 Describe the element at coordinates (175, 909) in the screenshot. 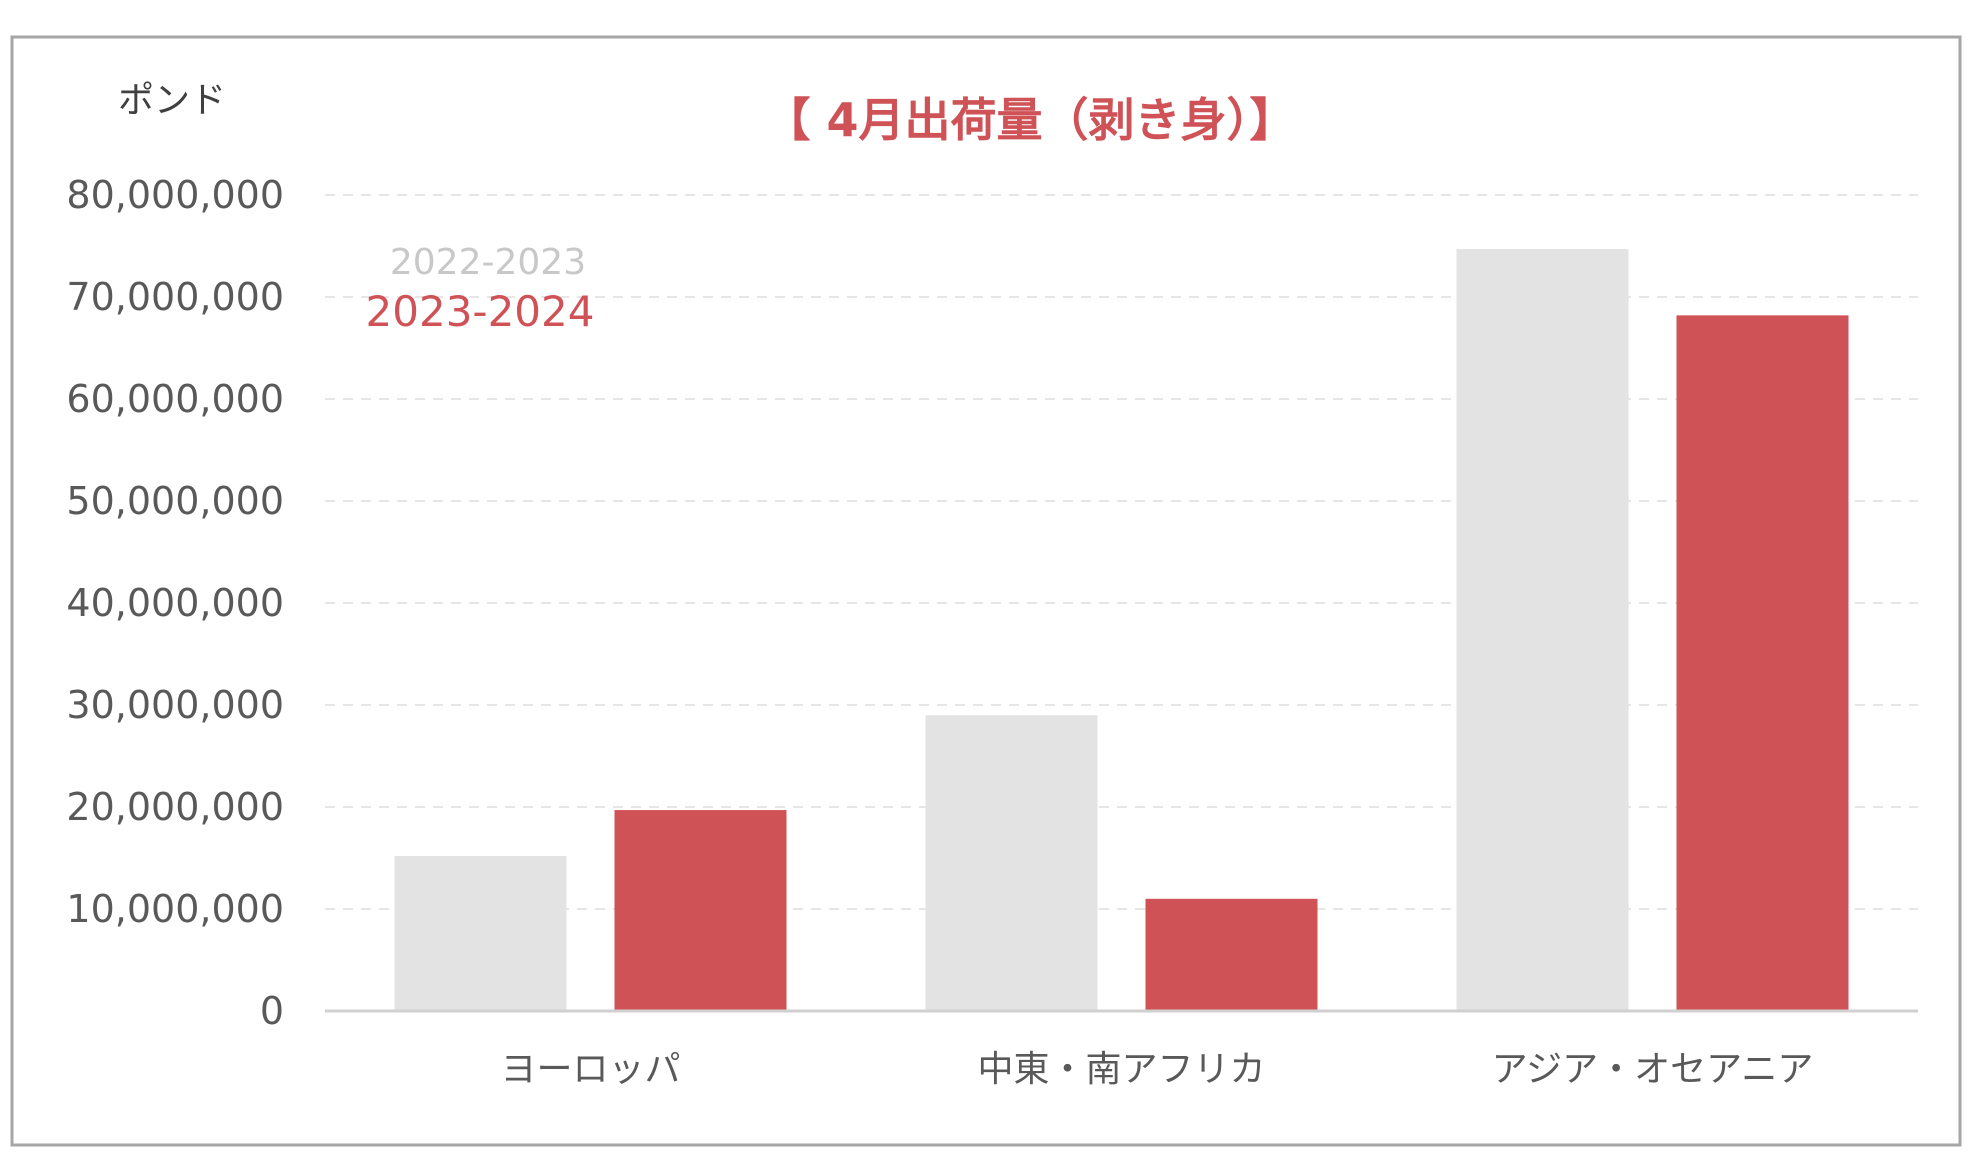

I see `y-tick-label: 10,000,000` at that location.